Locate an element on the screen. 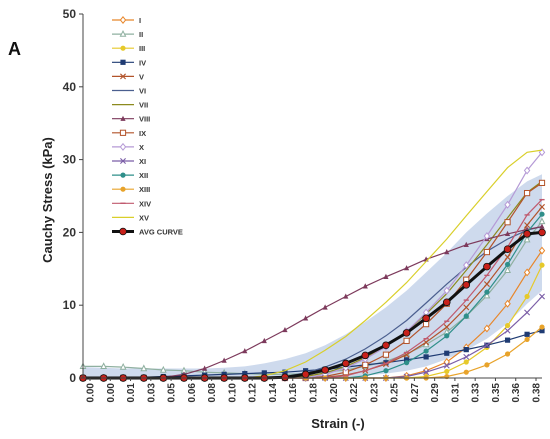  x-tick-label: 0.38 is located at coordinates (537, 393).